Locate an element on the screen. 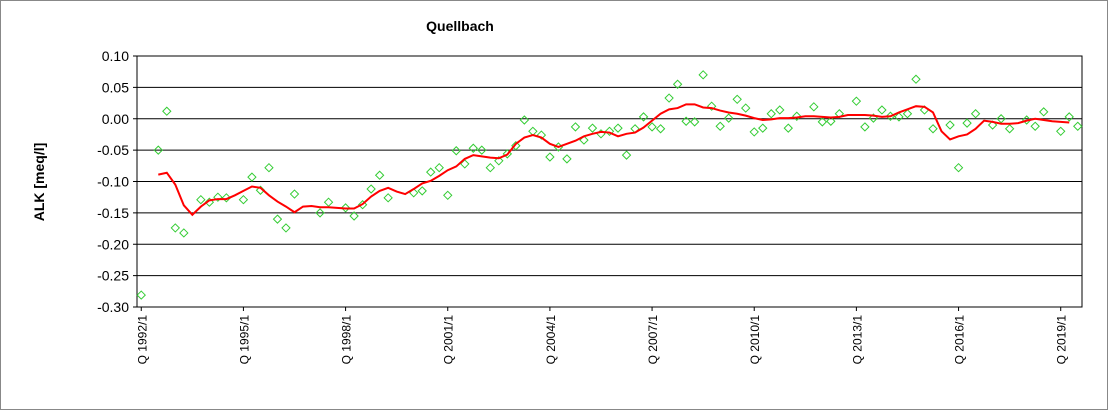  y-tick-label: -0.05 is located at coordinates (113, 150).